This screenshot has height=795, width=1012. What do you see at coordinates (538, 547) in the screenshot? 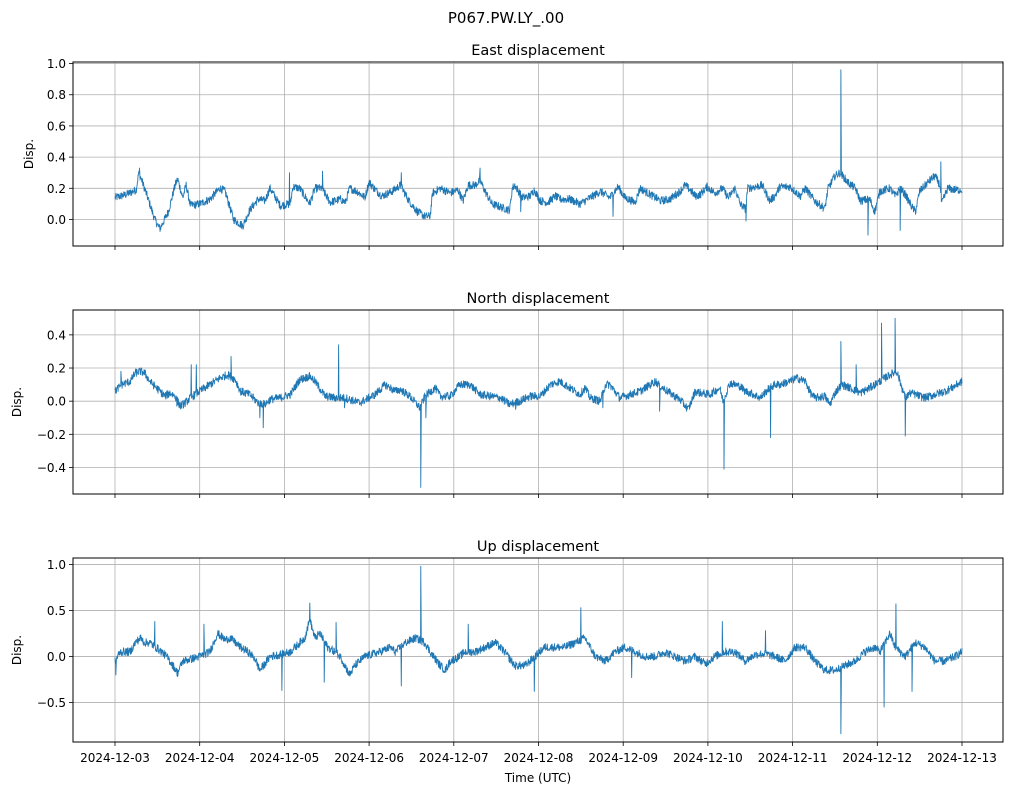
I see `panel-title: Up displacement` at bounding box center [538, 547].